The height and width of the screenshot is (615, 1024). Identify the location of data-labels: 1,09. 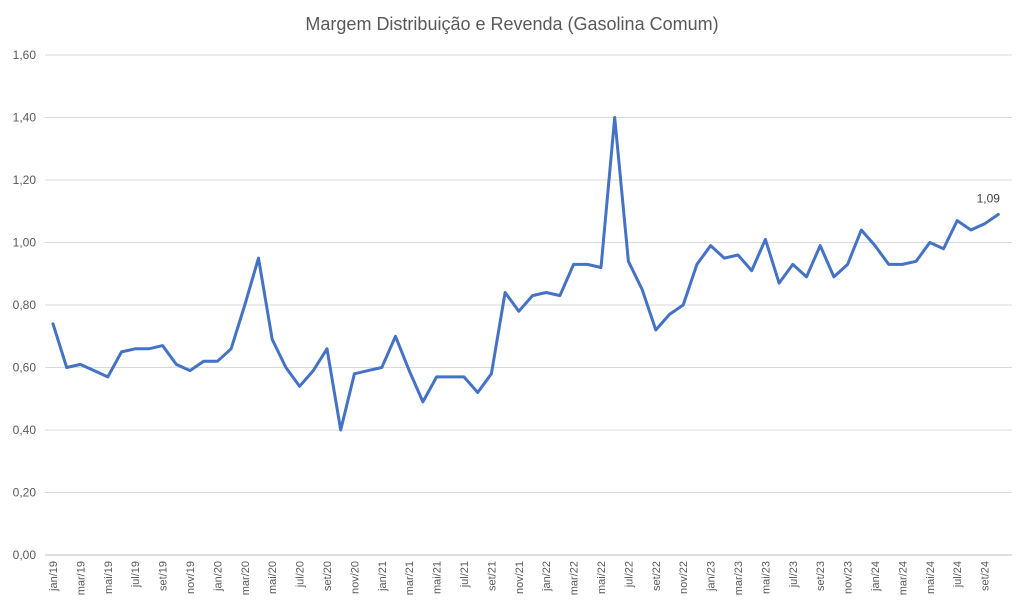
(989, 198).